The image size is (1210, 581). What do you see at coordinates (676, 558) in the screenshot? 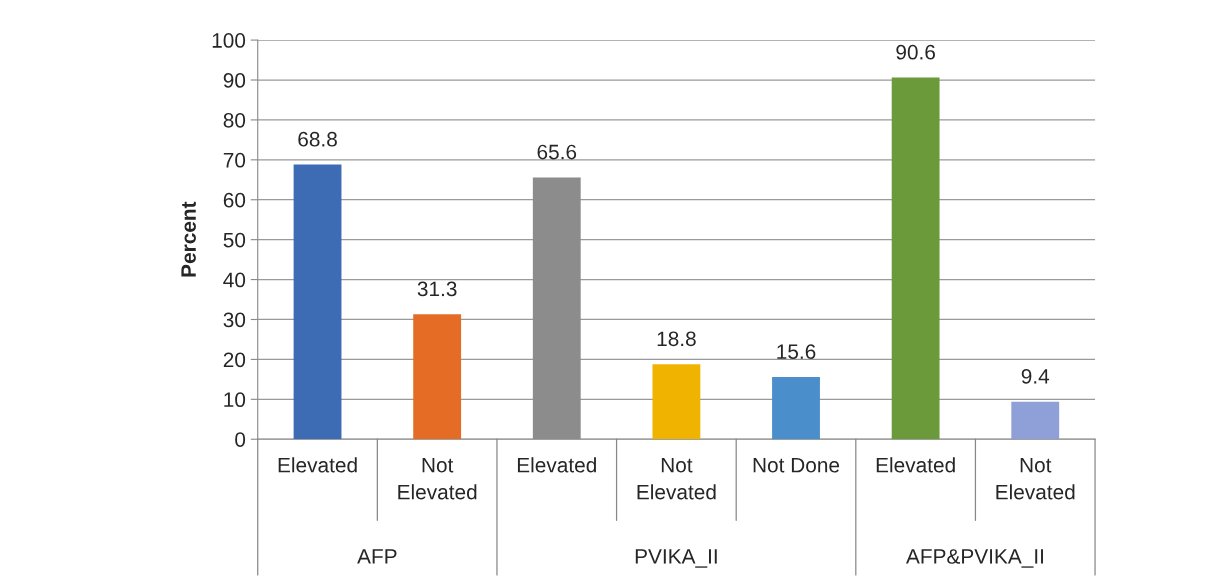
I see `text: PVIKA_II` at bounding box center [676, 558].